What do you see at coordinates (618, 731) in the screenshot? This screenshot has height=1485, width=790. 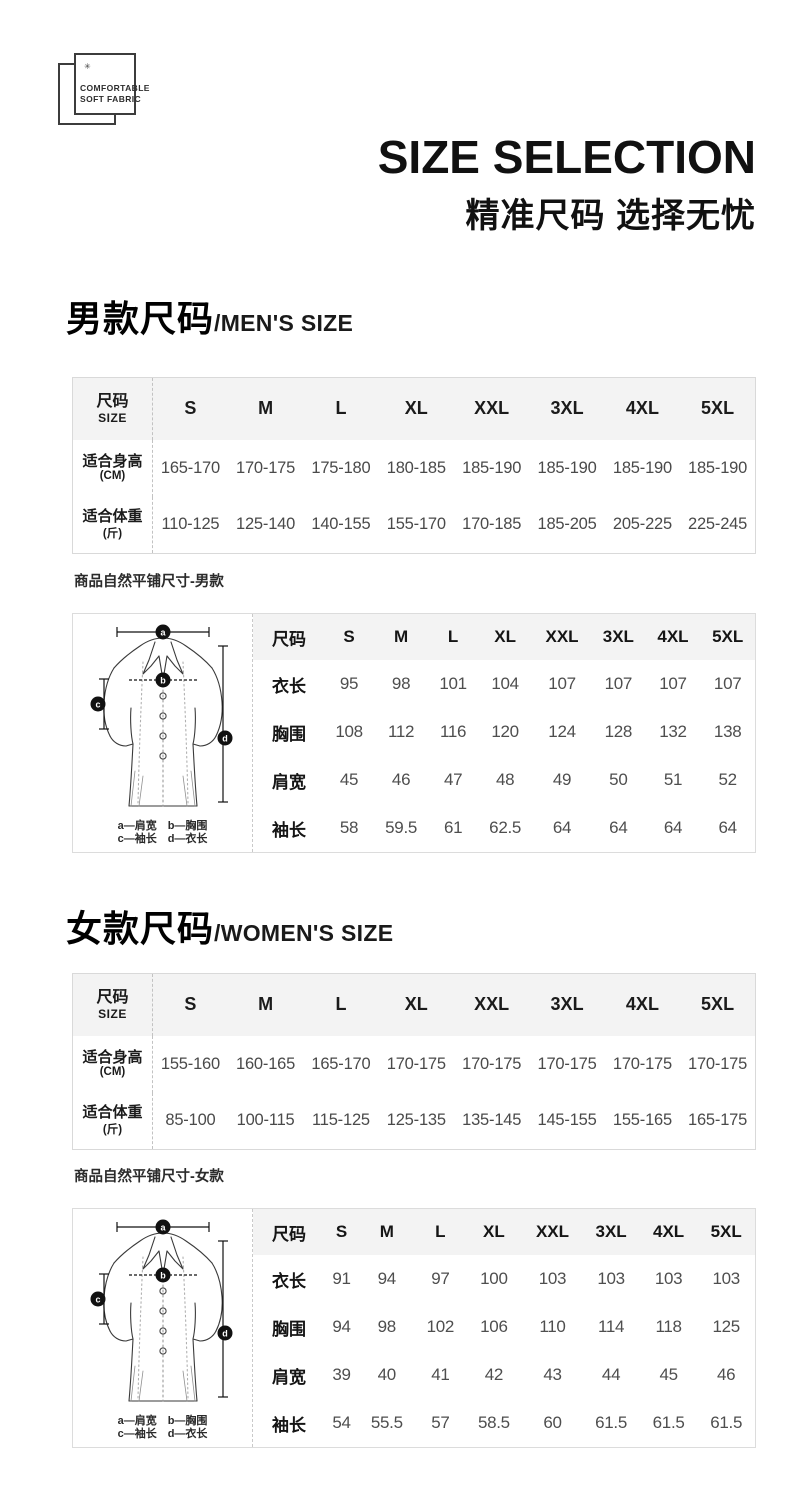 I see `cell-bust-3xl: 128` at bounding box center [618, 731].